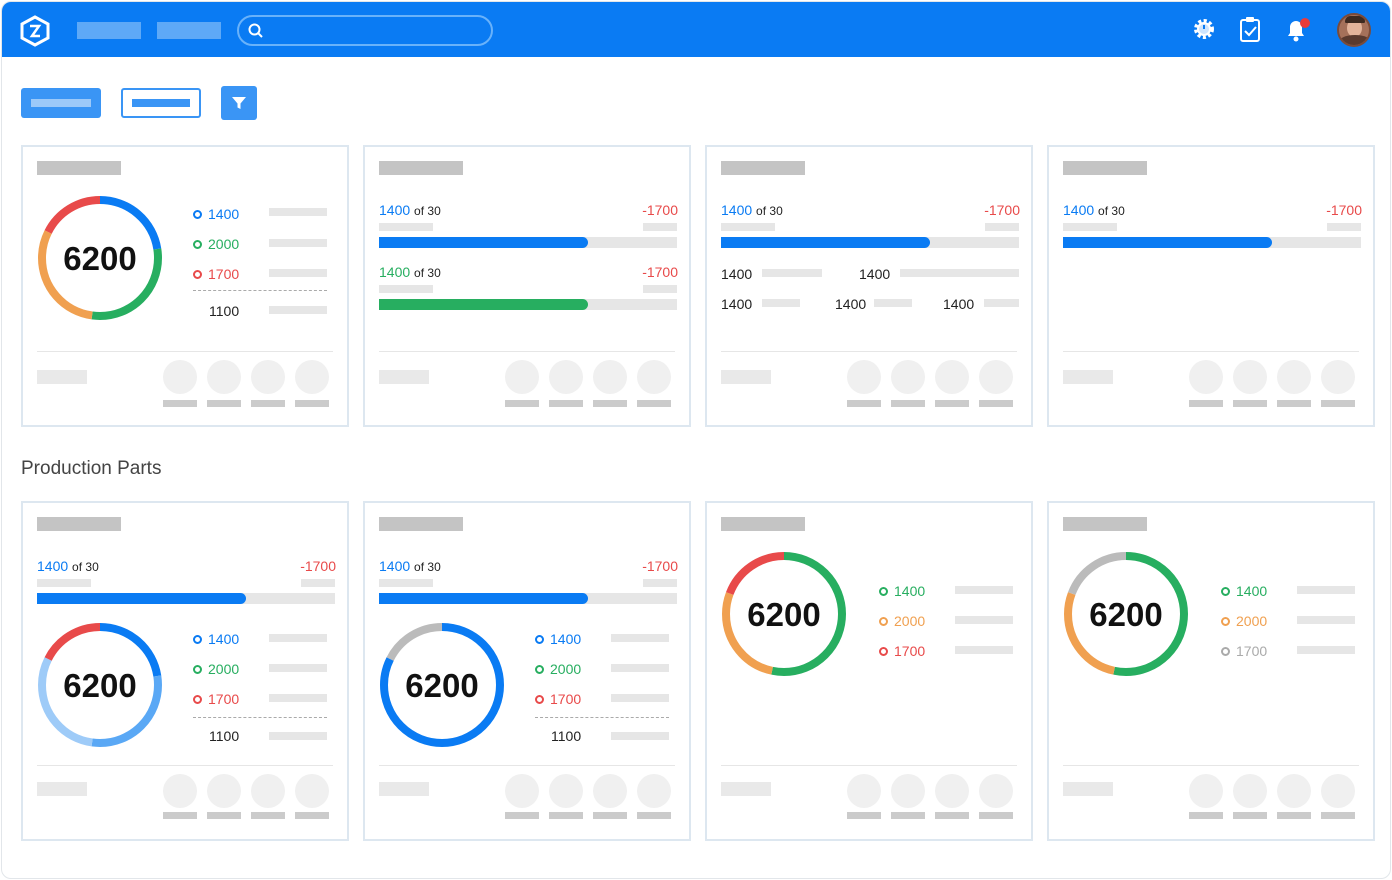 This screenshot has height=880, width=1392. What do you see at coordinates (1305, 23) in the screenshot?
I see `notification-badge` at bounding box center [1305, 23].